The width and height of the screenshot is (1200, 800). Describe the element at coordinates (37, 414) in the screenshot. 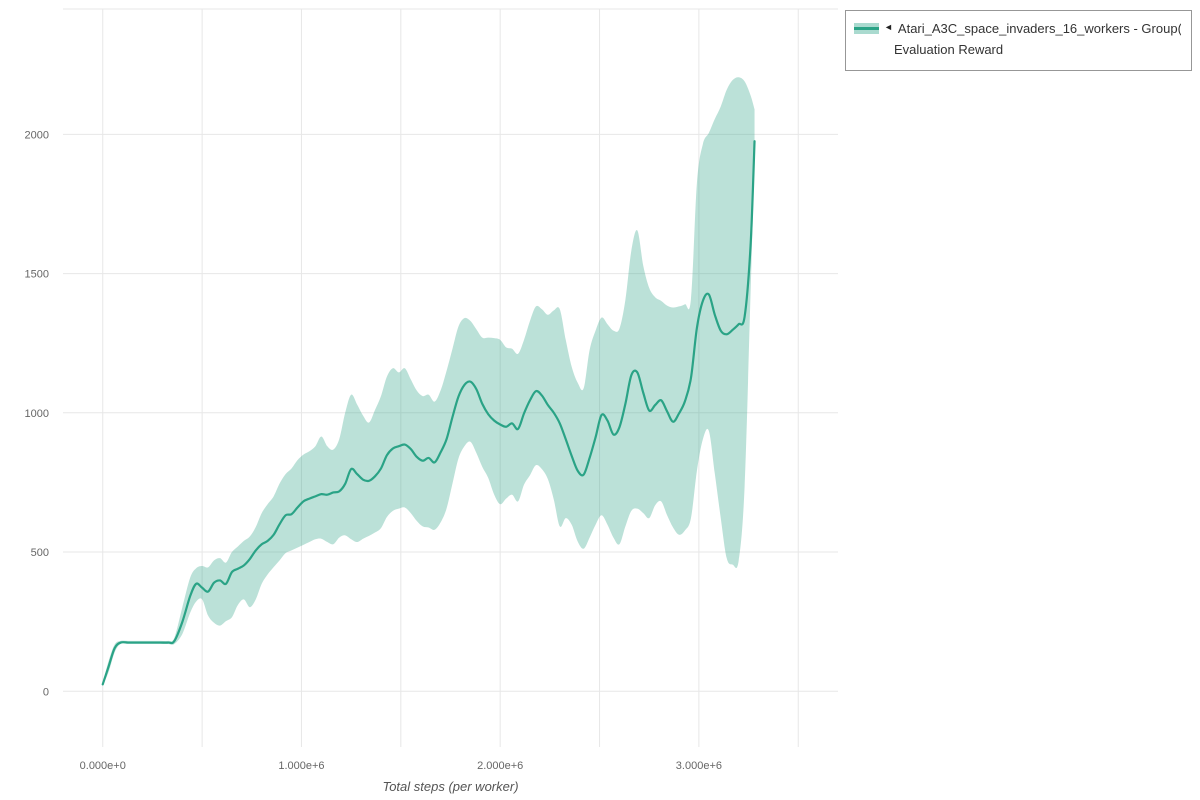

I see `y-tick-label: 1000` at that location.